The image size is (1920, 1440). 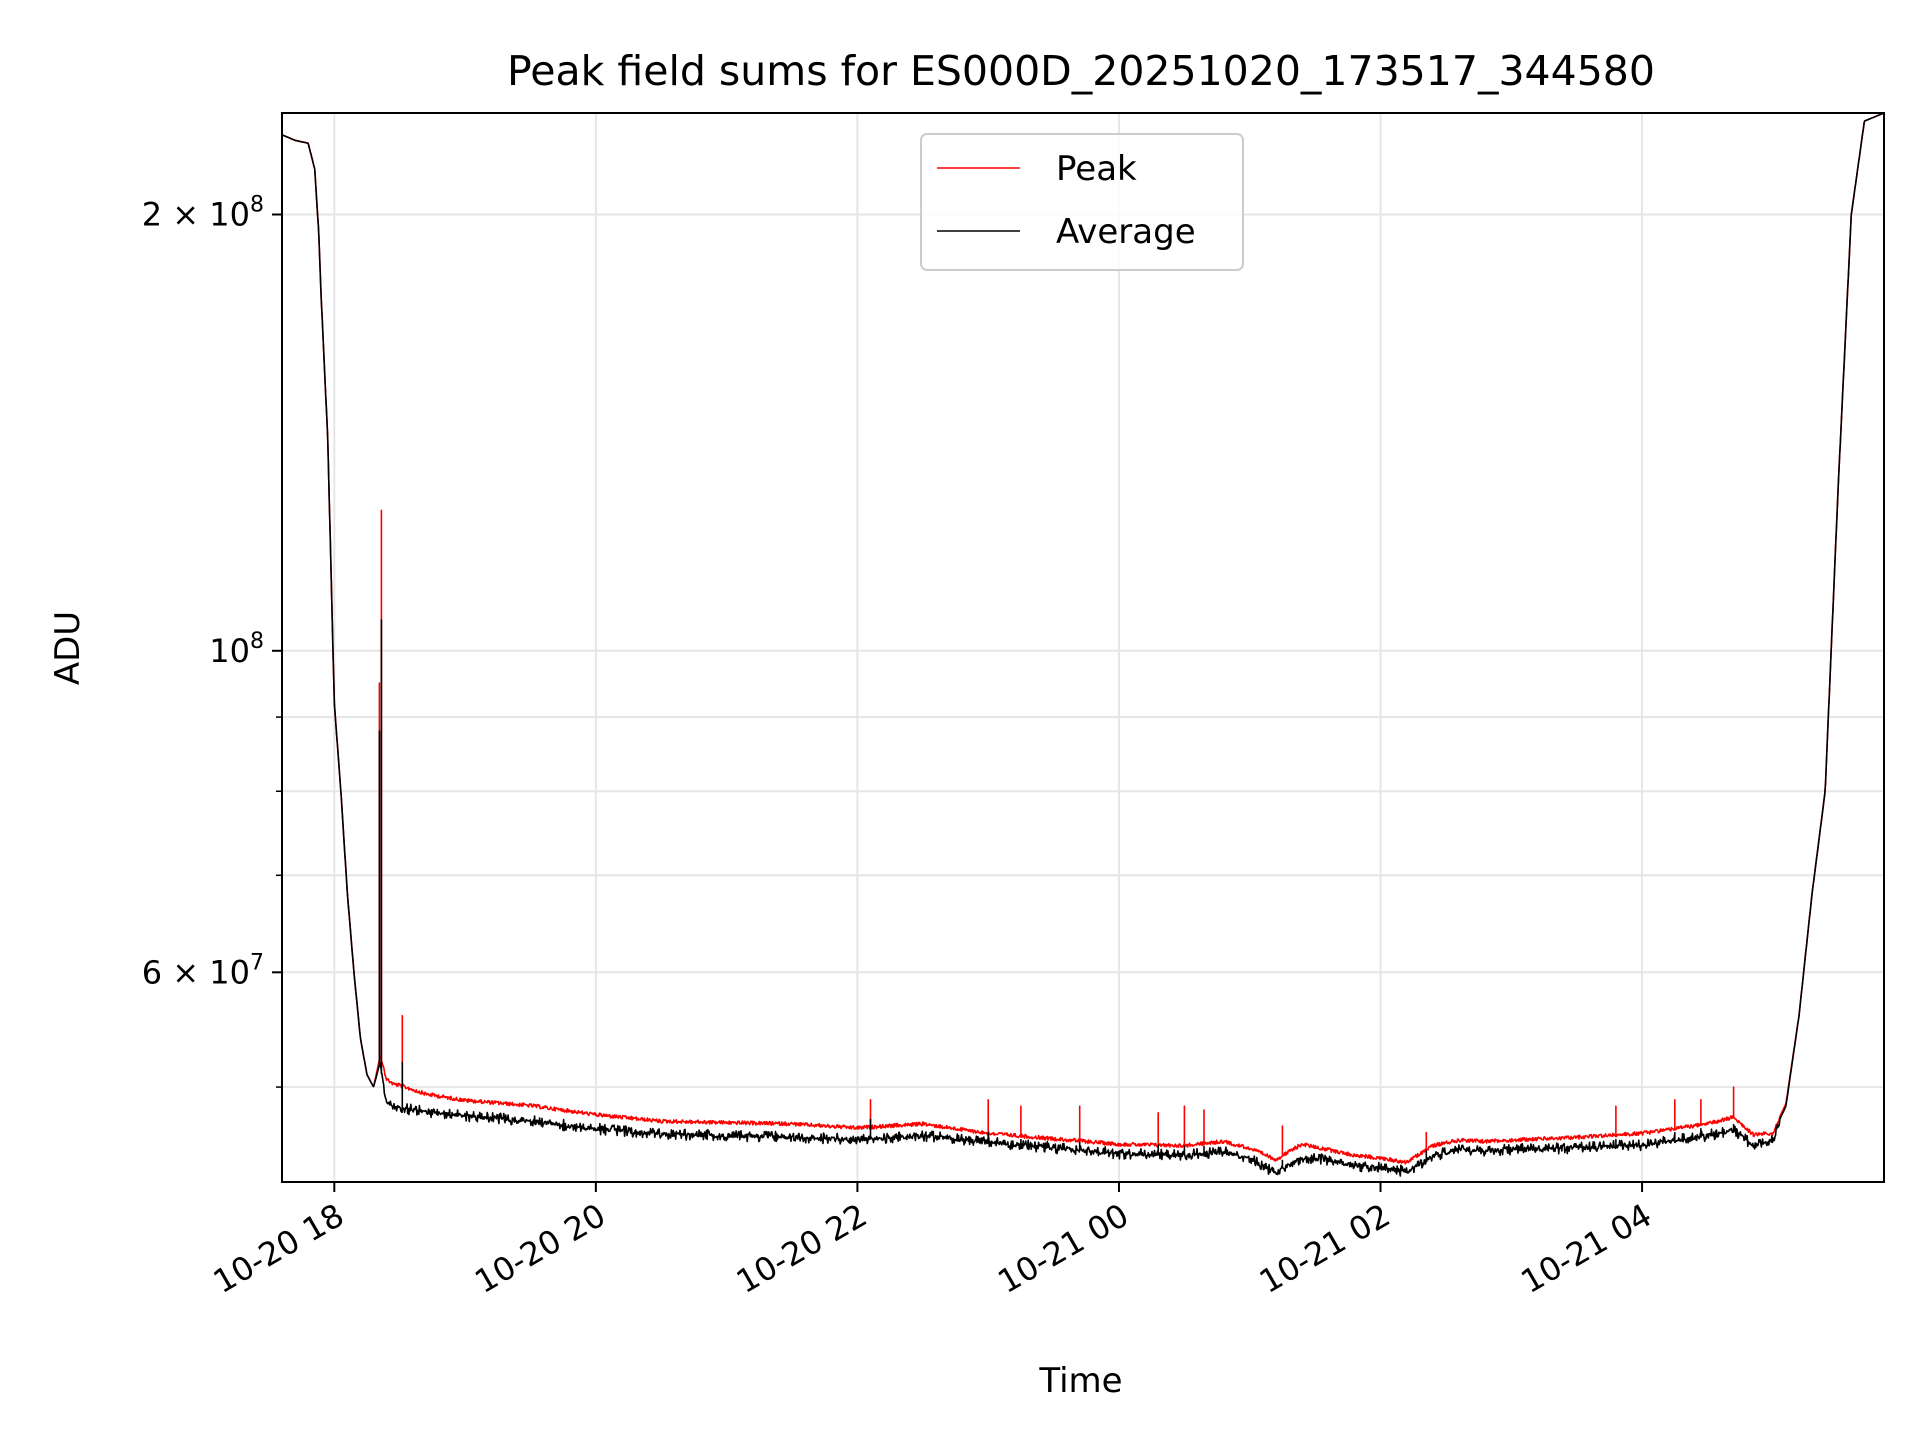 I want to click on legend-label-peak: Peak, so click(x=1096, y=169).